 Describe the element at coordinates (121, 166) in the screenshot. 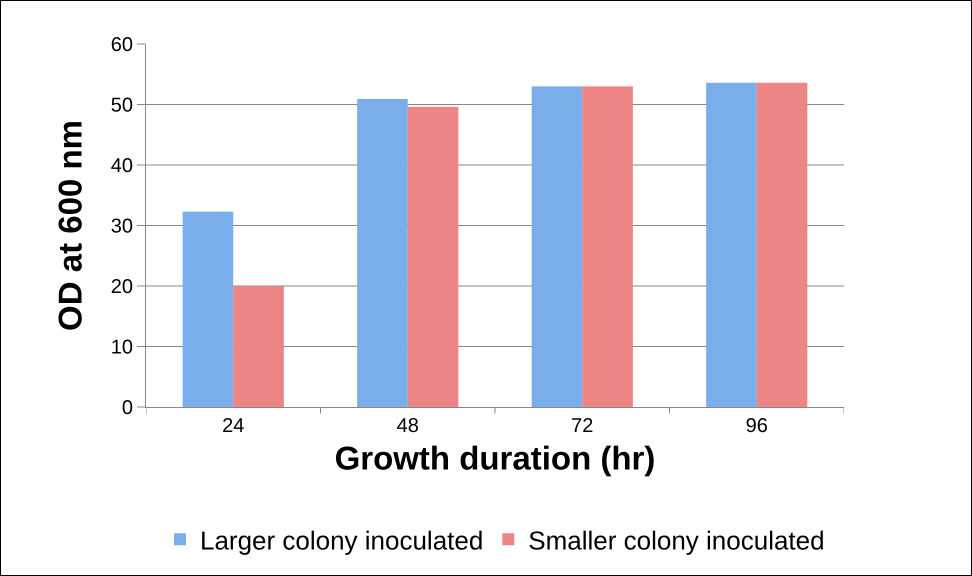

I see `y-tick-label: 40` at that location.